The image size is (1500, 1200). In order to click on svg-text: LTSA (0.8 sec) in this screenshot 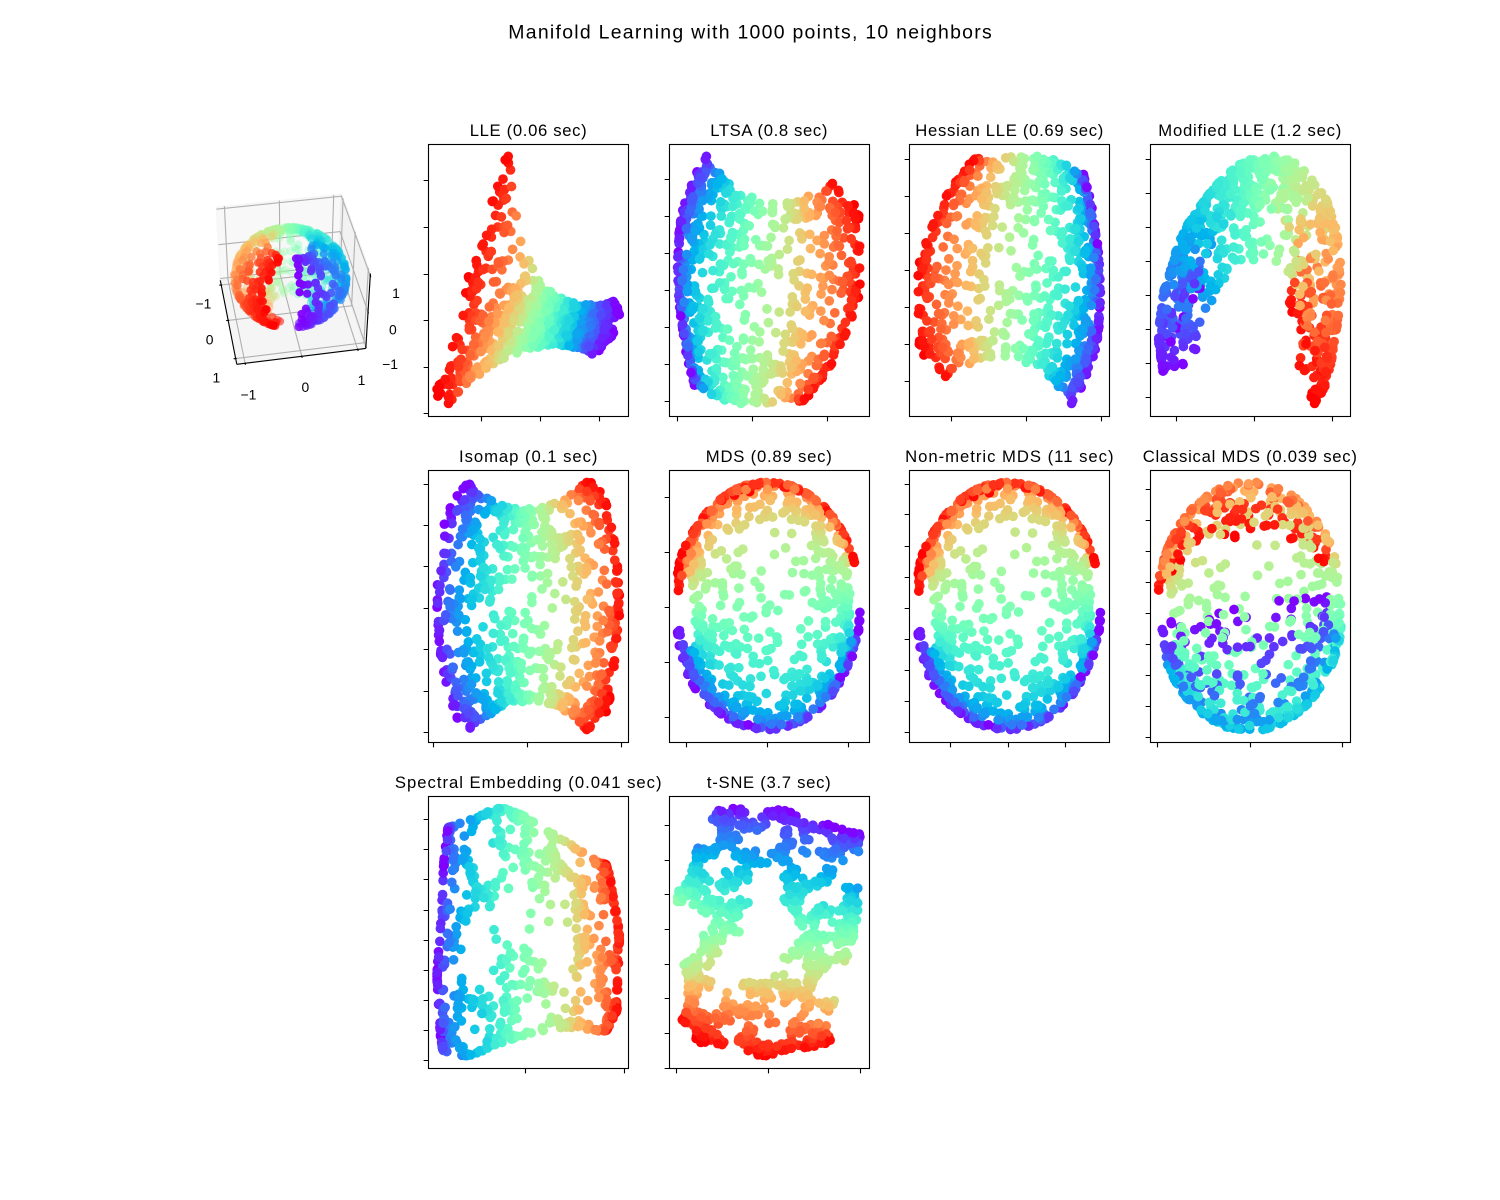, I will do `click(768, 130)`.